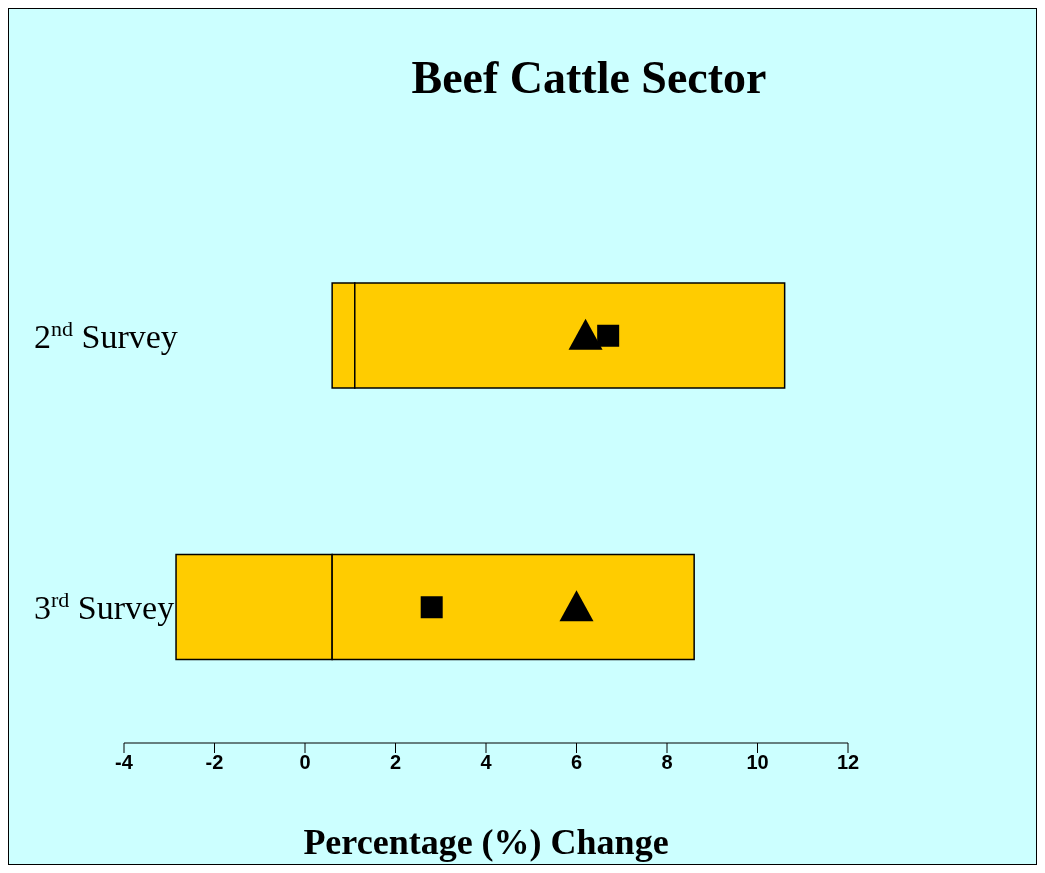 The height and width of the screenshot is (873, 1045). I want to click on x-tick-label: -4, so click(124, 762).